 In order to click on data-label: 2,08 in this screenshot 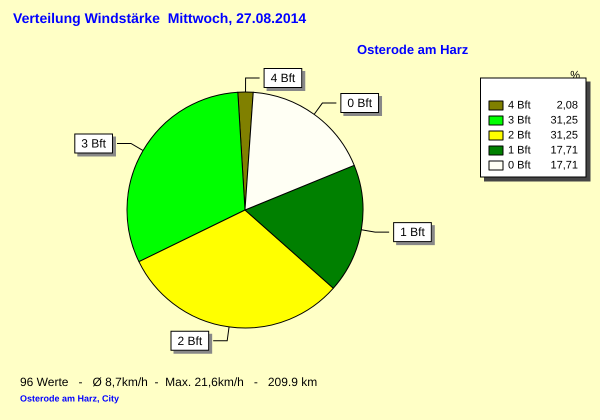, I will do `click(567, 106)`.